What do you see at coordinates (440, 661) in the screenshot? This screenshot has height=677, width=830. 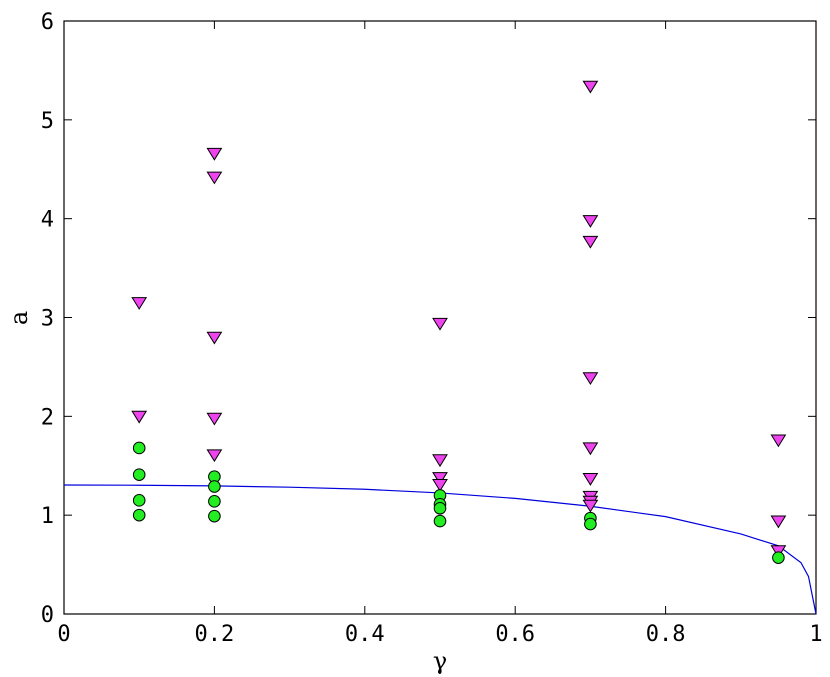 I see `x-axis-label: γ` at bounding box center [440, 661].